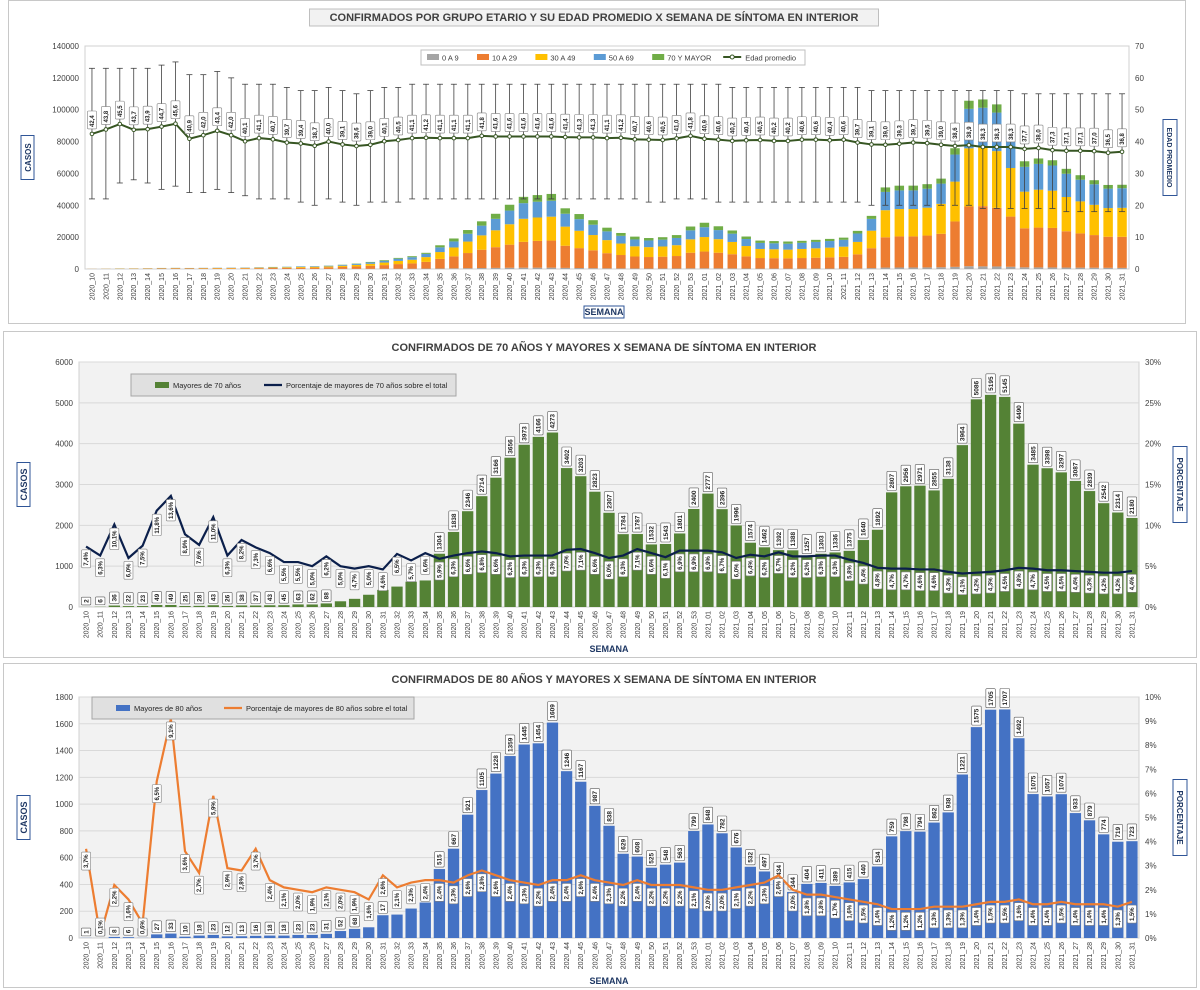 This screenshot has width=1200, height=990. Describe the element at coordinates (524, 433) in the screenshot. I see `svg-text: 3973` at that location.